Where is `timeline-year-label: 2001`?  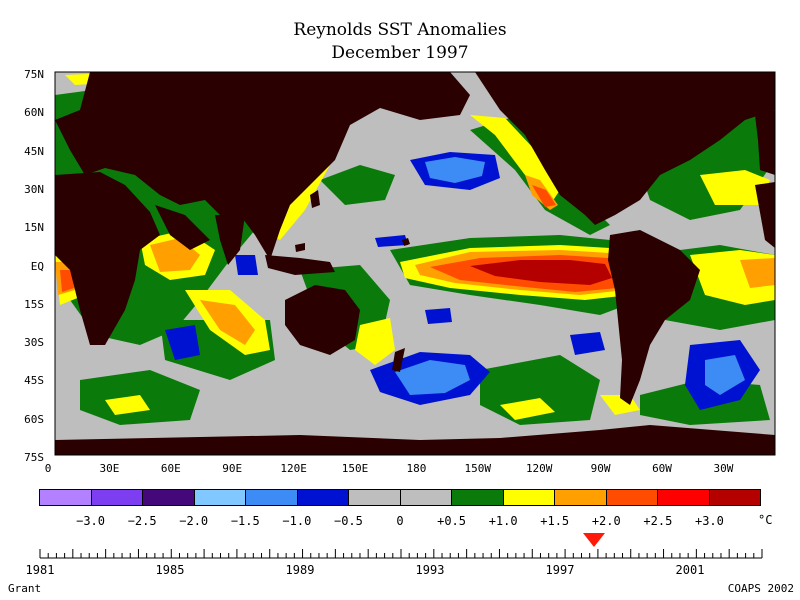
timeline-year-label: 2001 is located at coordinates (690, 570).